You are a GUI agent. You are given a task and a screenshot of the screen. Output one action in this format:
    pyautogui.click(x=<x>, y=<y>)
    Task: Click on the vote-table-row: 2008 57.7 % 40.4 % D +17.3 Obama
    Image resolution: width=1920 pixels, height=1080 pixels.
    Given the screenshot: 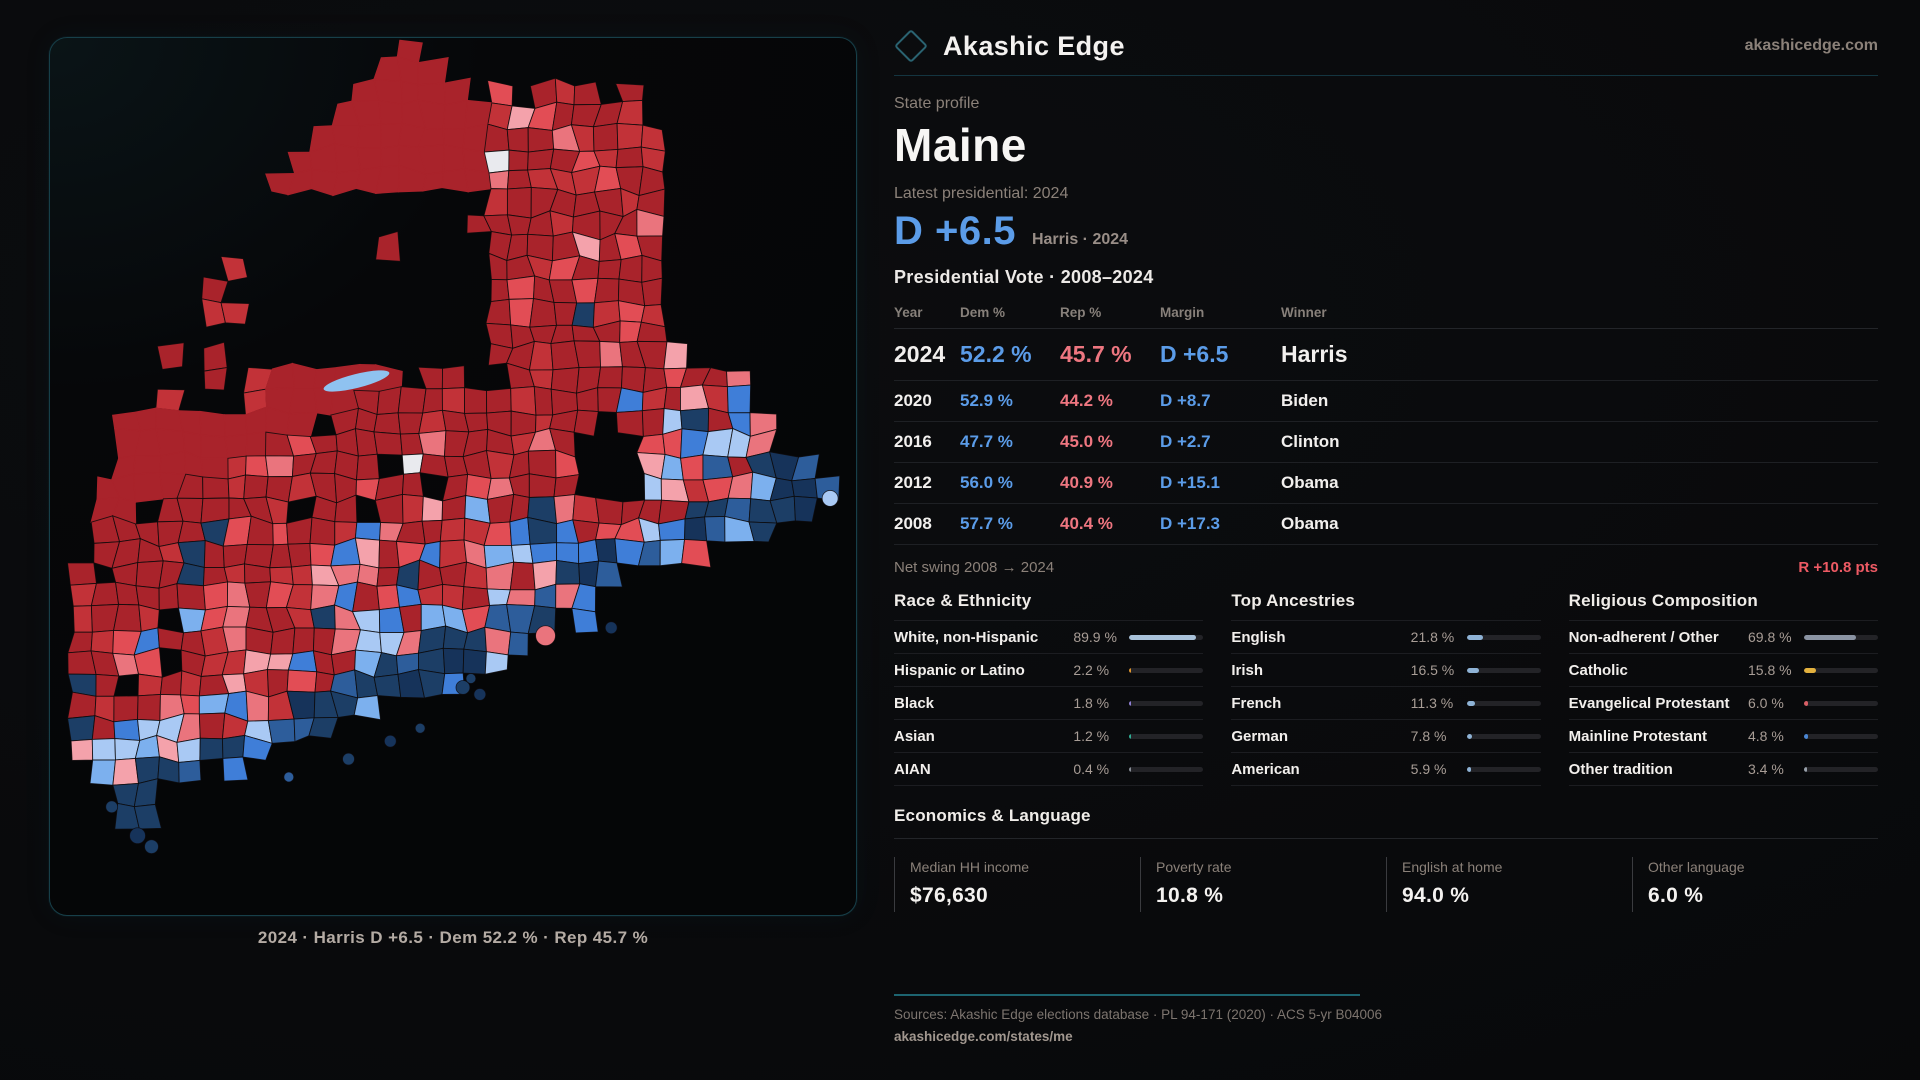 What is the action you would take?
    pyautogui.click(x=1386, y=524)
    